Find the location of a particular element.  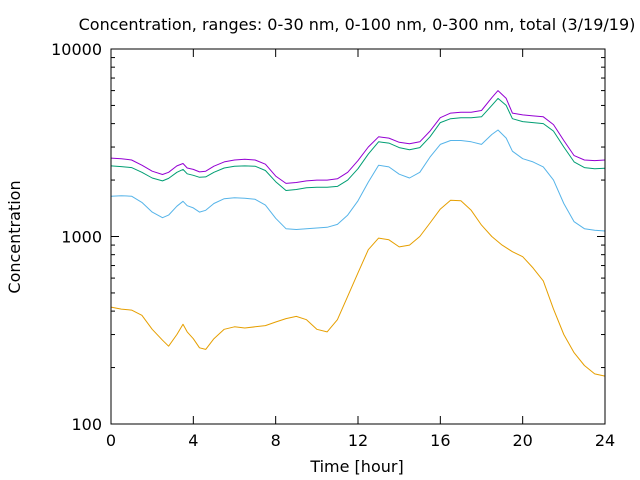

x-tick-label: 0 is located at coordinates (111, 440).